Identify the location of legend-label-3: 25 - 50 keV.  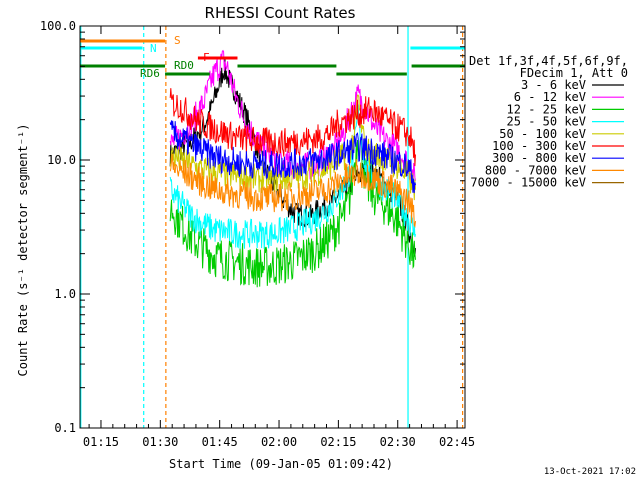
(546, 122).